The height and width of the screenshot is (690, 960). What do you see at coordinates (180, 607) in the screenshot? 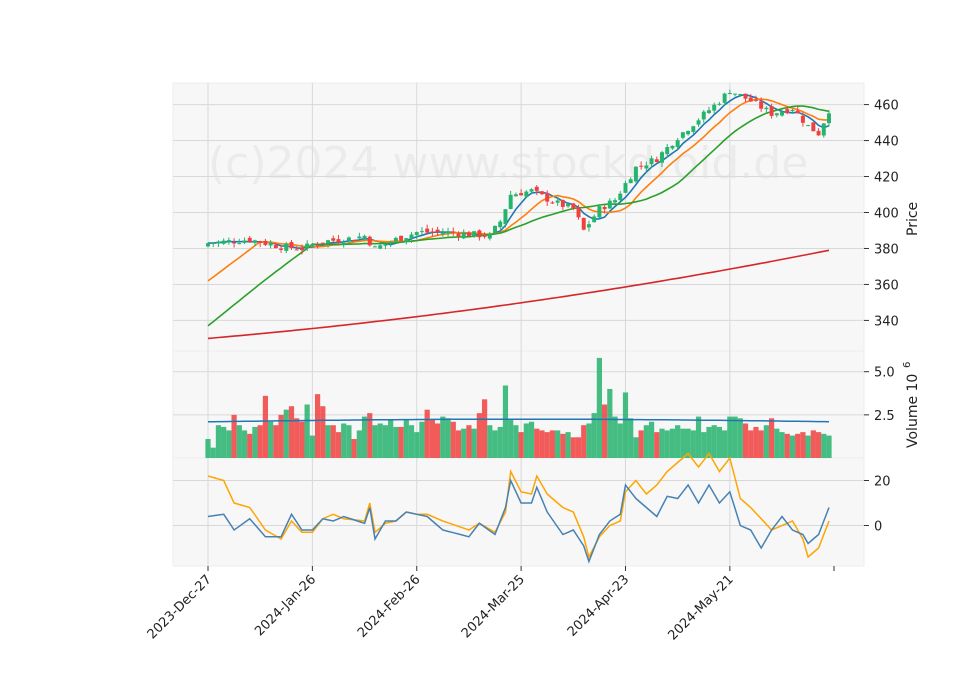
I see `x-tick-label: 2023-Dec-27` at bounding box center [180, 607].